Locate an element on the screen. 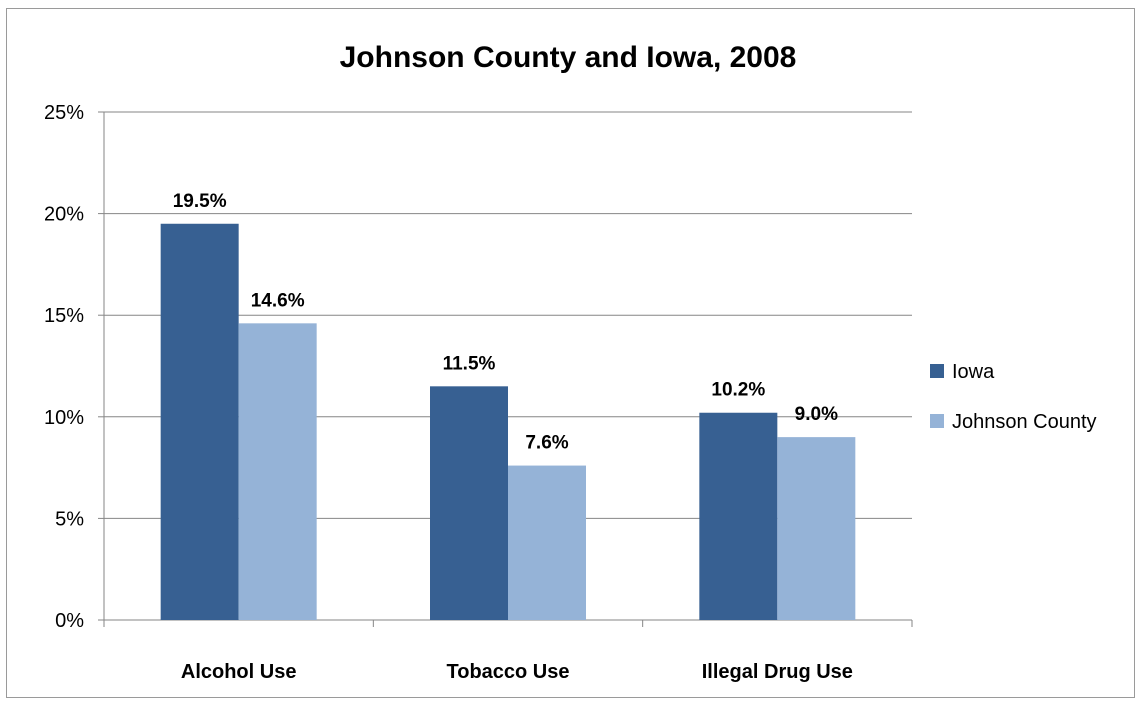 The image size is (1143, 705). x-category-label: Alcohol Use is located at coordinates (239, 672).